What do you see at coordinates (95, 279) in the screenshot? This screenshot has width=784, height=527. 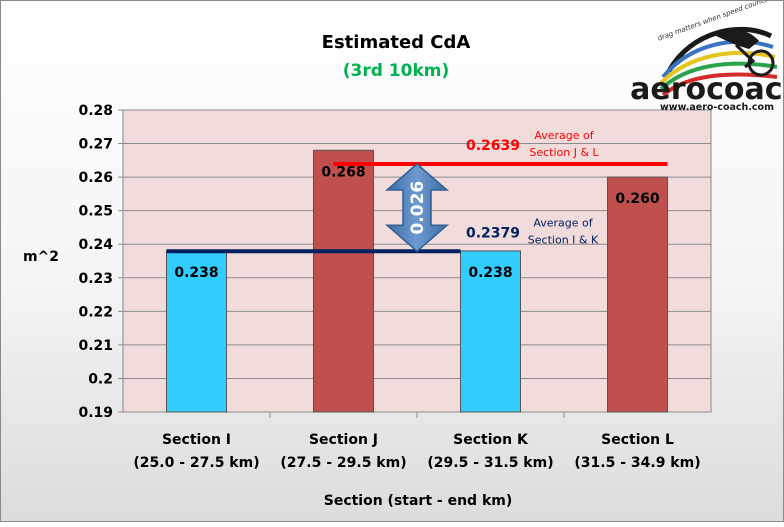 I see `y-tick-label: 0.23` at bounding box center [95, 279].